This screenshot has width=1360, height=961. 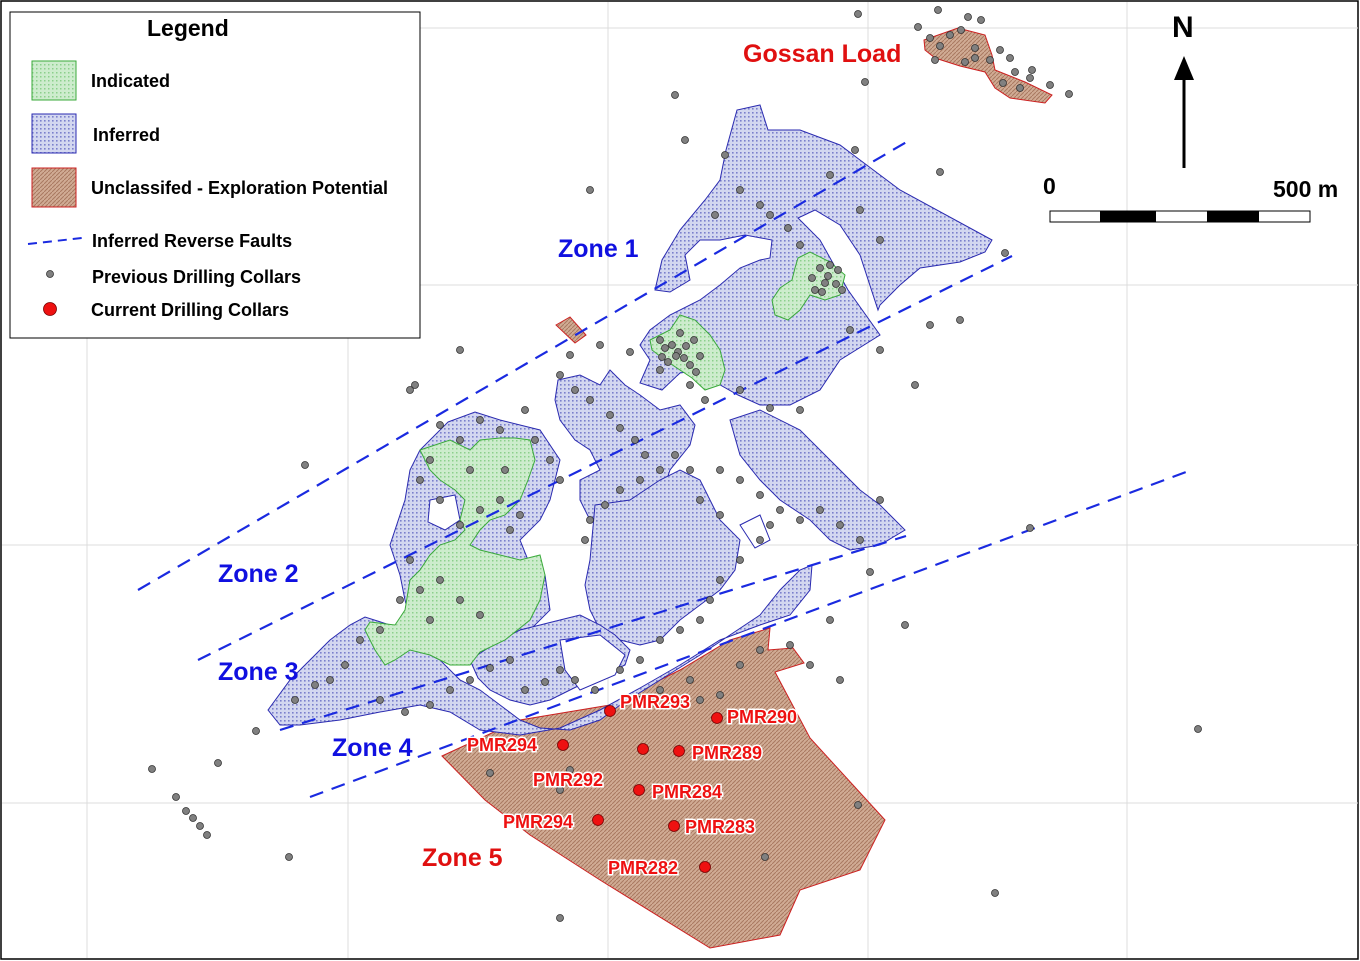 I want to click on scale-bar-end-label: 500 m, so click(x=1305, y=189).